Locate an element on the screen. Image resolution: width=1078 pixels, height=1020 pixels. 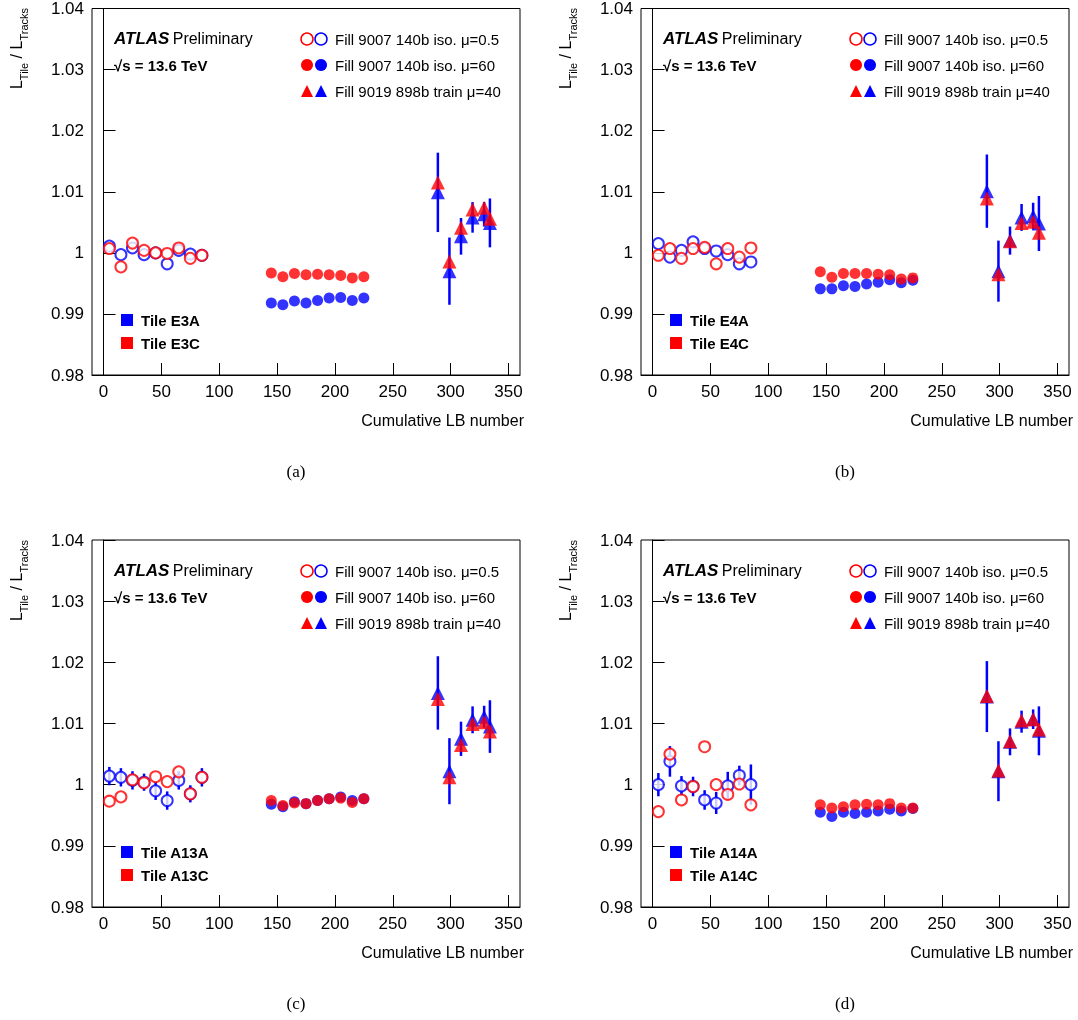
legend-label: Tile A13C is located at coordinates (175, 875).